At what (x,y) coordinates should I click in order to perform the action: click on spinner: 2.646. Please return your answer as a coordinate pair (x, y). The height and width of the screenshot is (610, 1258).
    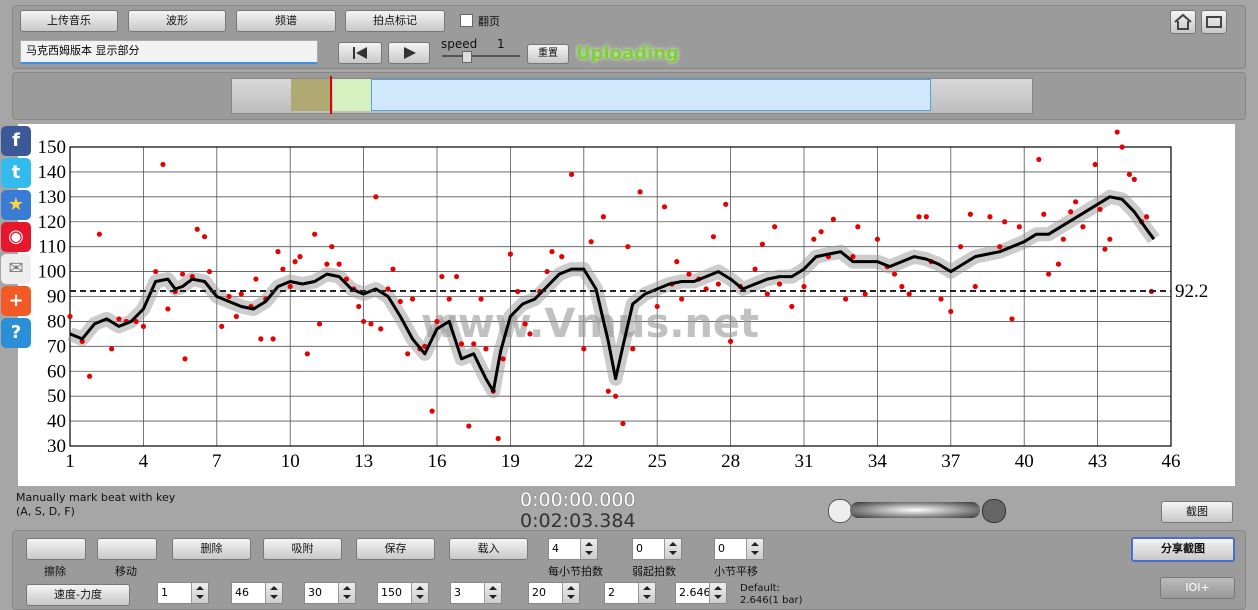
    Looking at the image, I should click on (701, 593).